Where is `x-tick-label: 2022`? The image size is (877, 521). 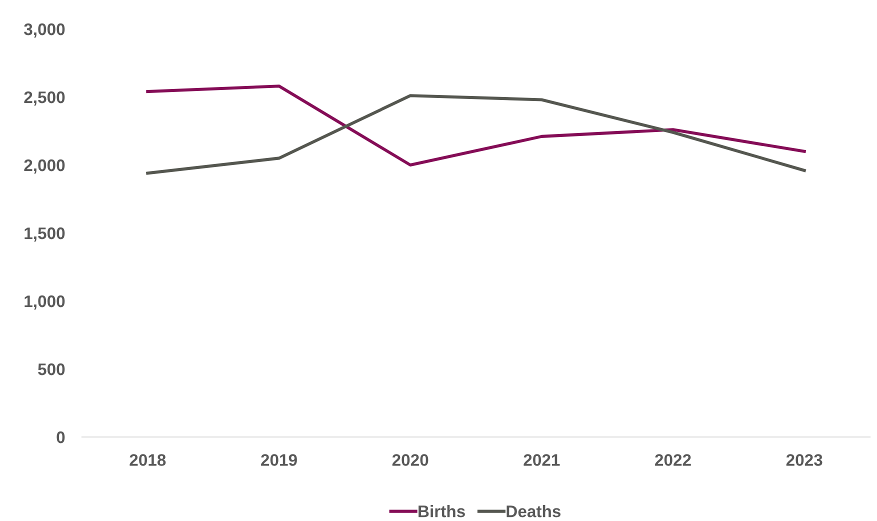 x-tick-label: 2022 is located at coordinates (673, 460).